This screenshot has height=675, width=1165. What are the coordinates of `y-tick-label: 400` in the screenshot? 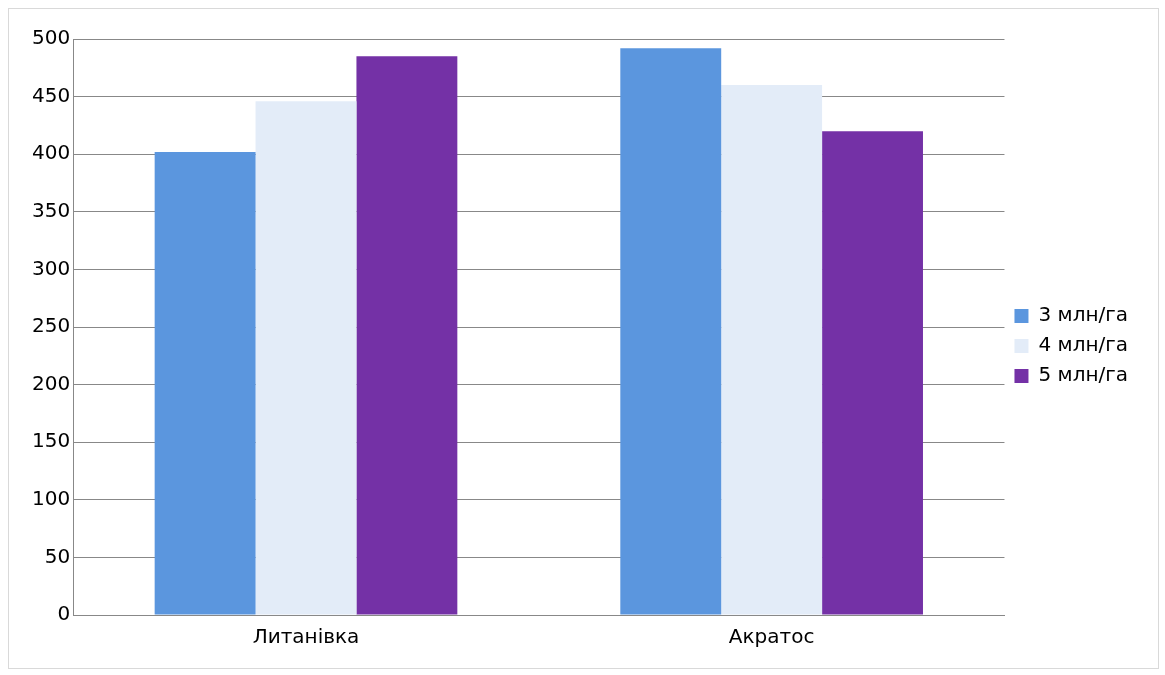 It's located at (51, 152).